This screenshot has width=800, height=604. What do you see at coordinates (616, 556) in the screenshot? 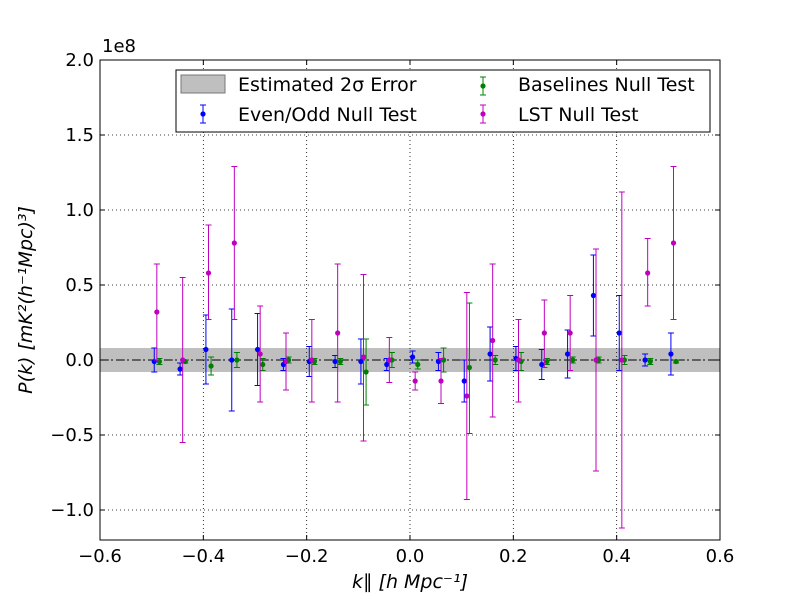
I see `x-tick-label: 0.4` at bounding box center [616, 556].